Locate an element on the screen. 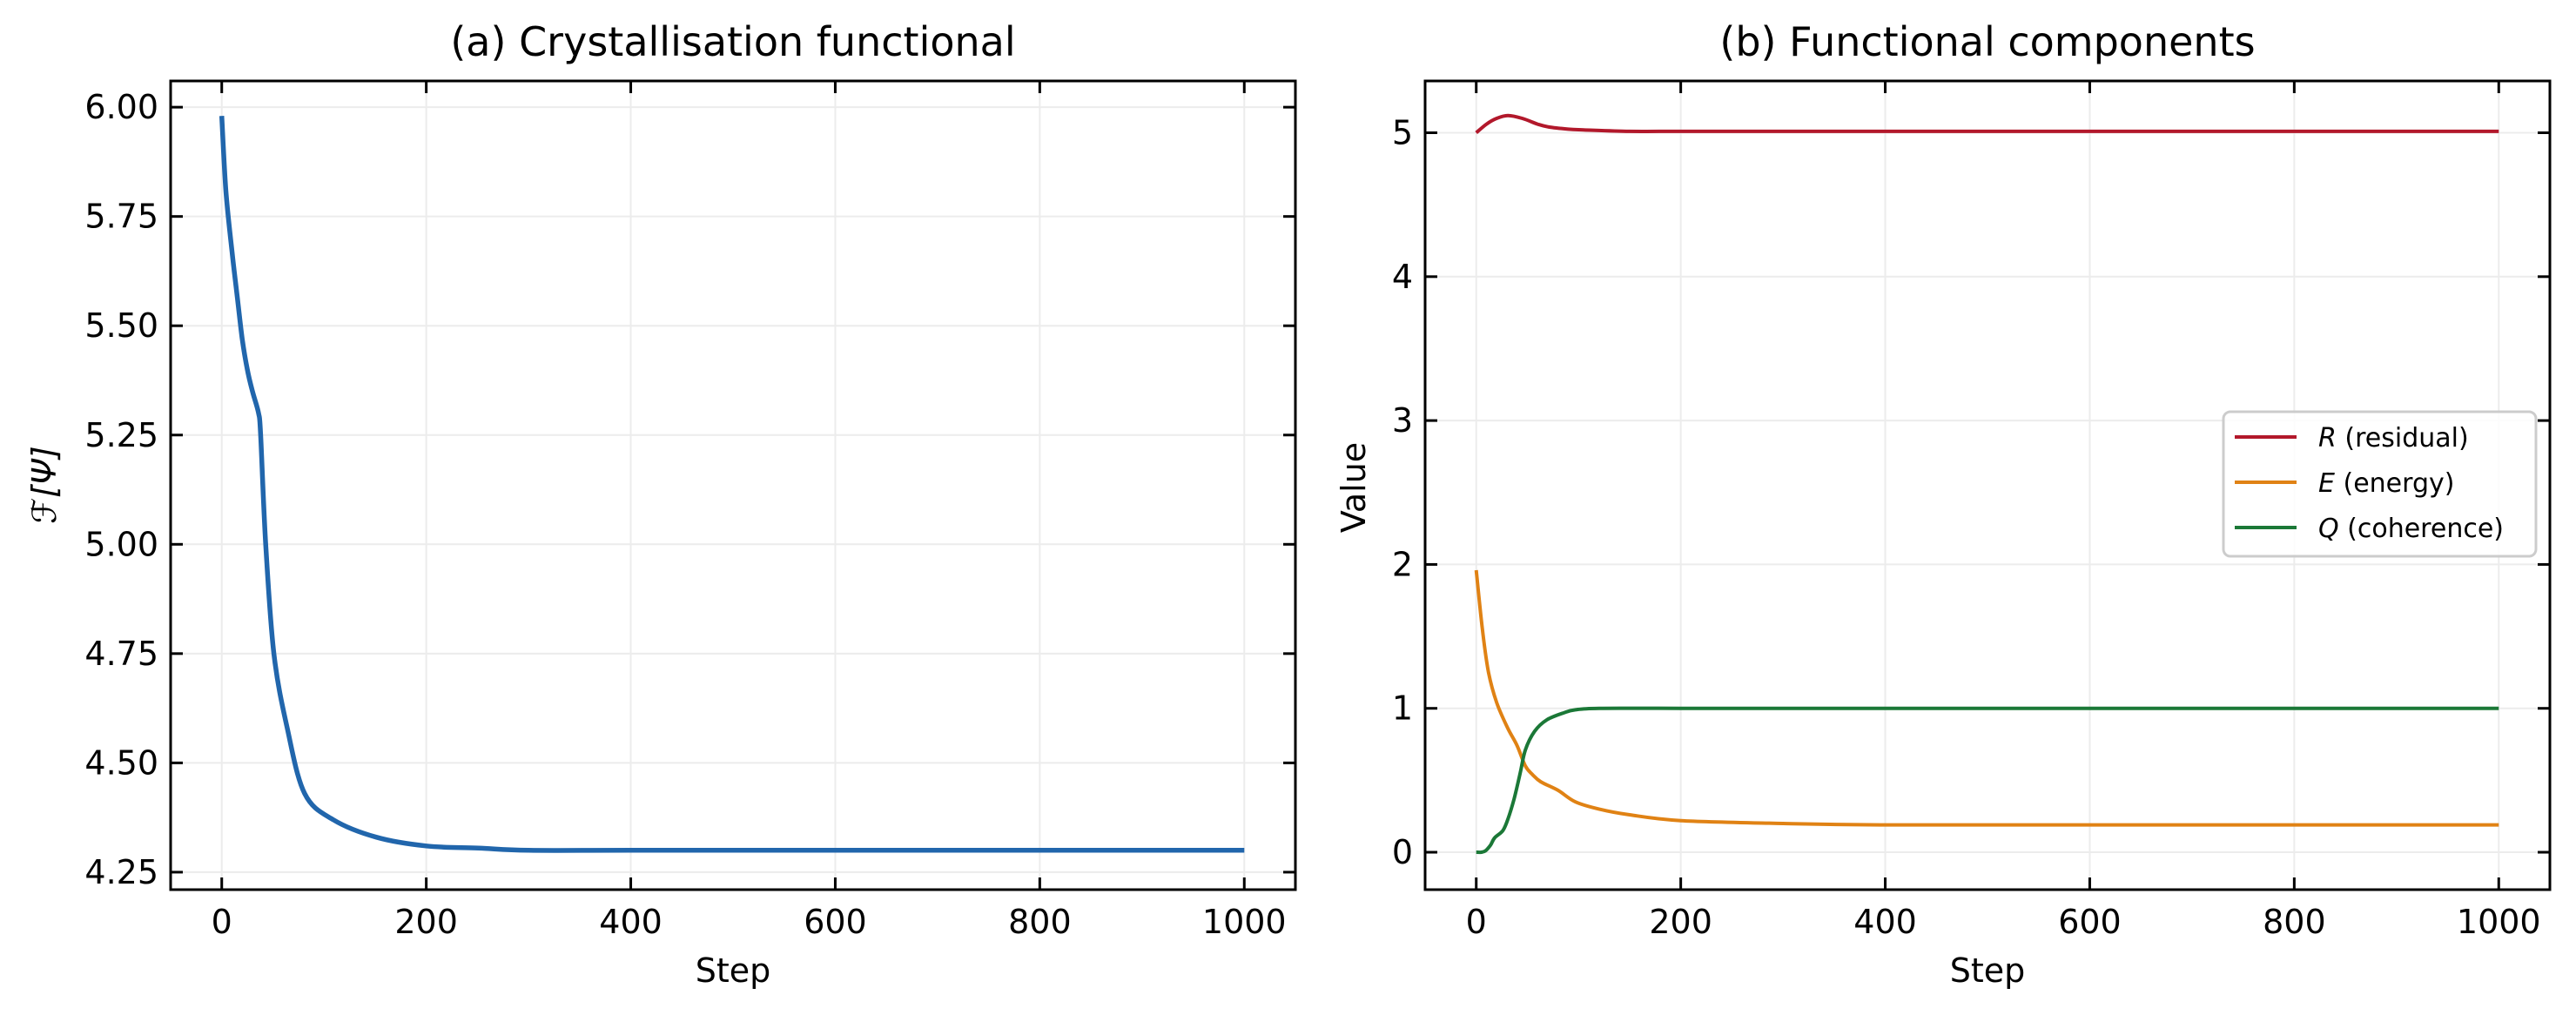  panel-b-xlabel: Step is located at coordinates (1988, 971).